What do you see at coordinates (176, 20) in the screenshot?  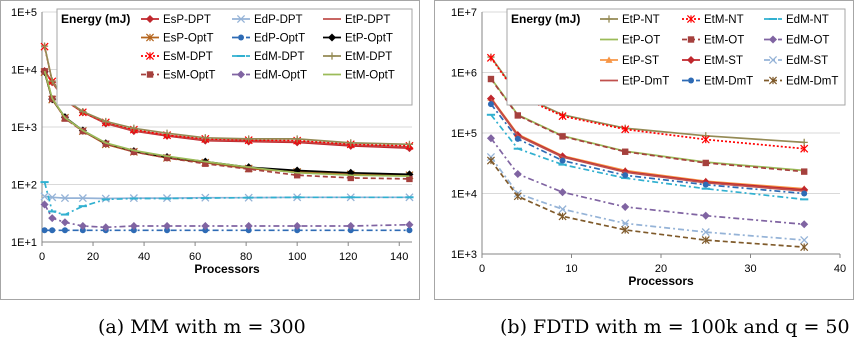 I see `legend-entry: EsP-DPT` at bounding box center [176, 20].